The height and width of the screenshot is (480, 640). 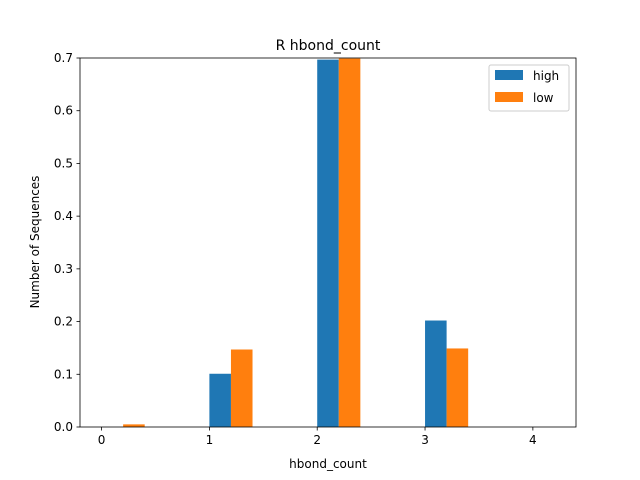 What do you see at coordinates (63, 216) in the screenshot?
I see `y-tick-label: 0.4` at bounding box center [63, 216].